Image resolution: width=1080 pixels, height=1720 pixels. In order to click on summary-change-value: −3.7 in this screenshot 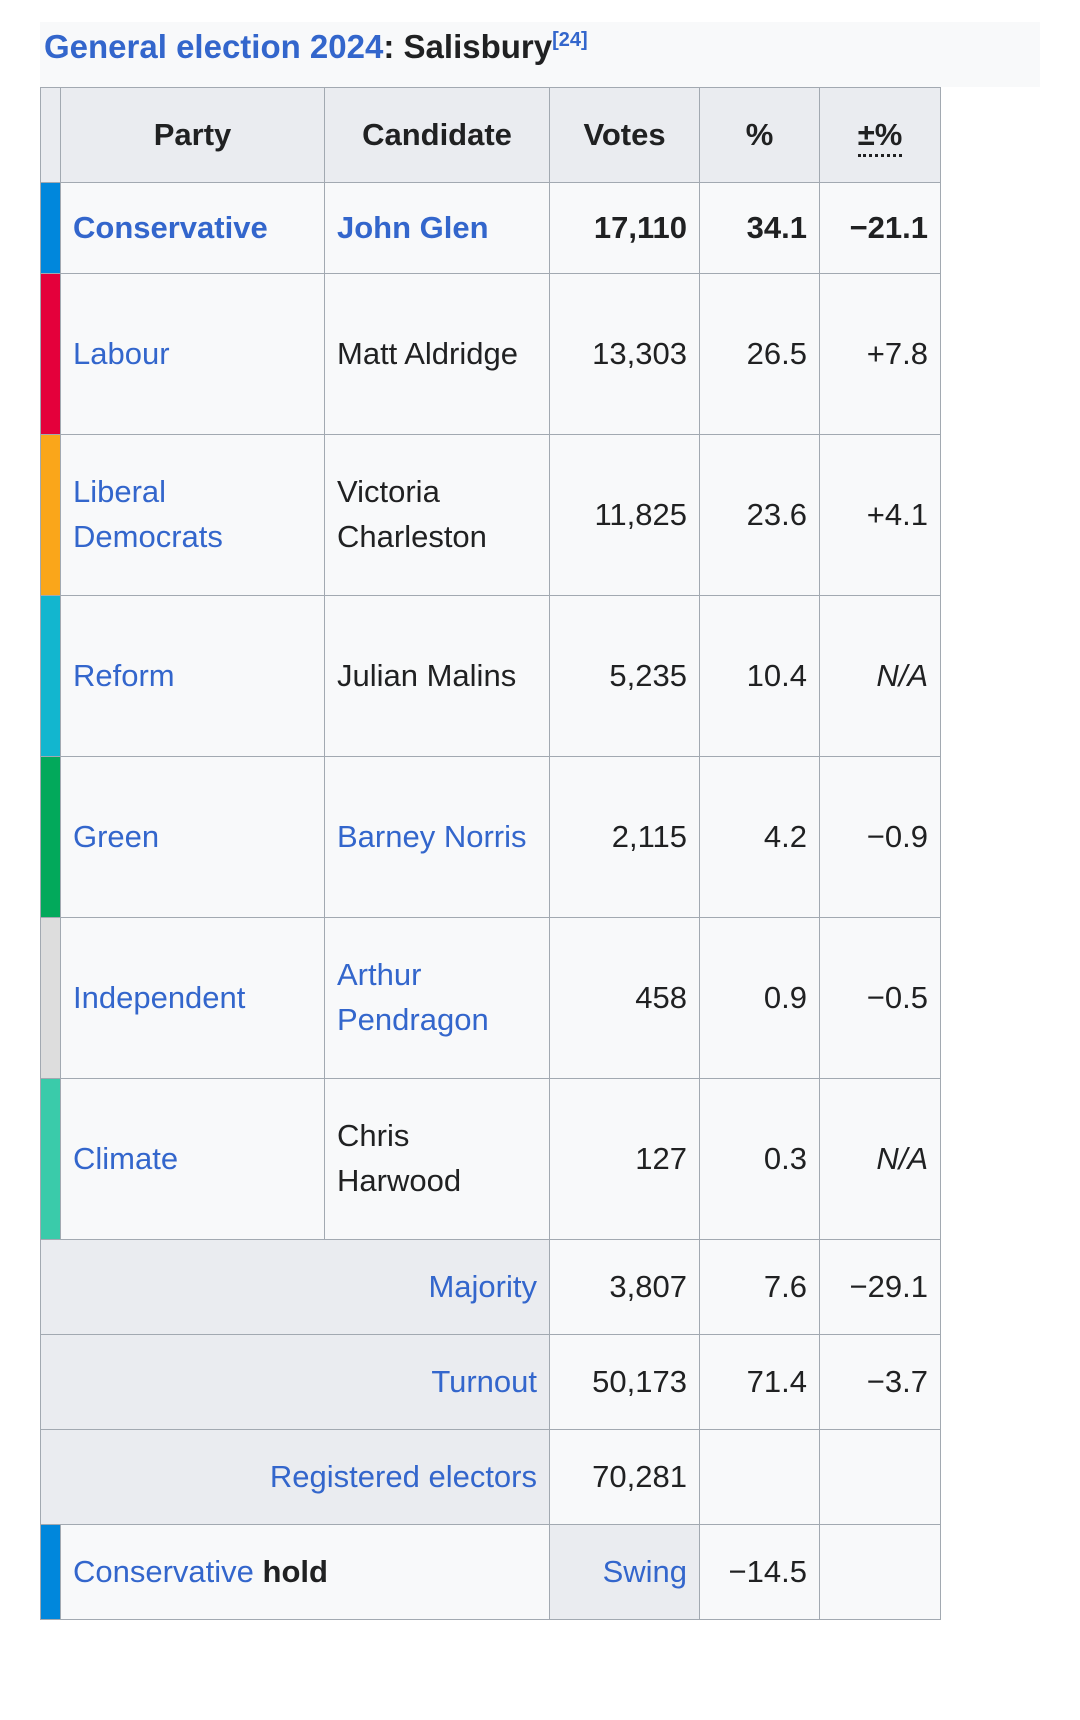, I will do `click(880, 1382)`.